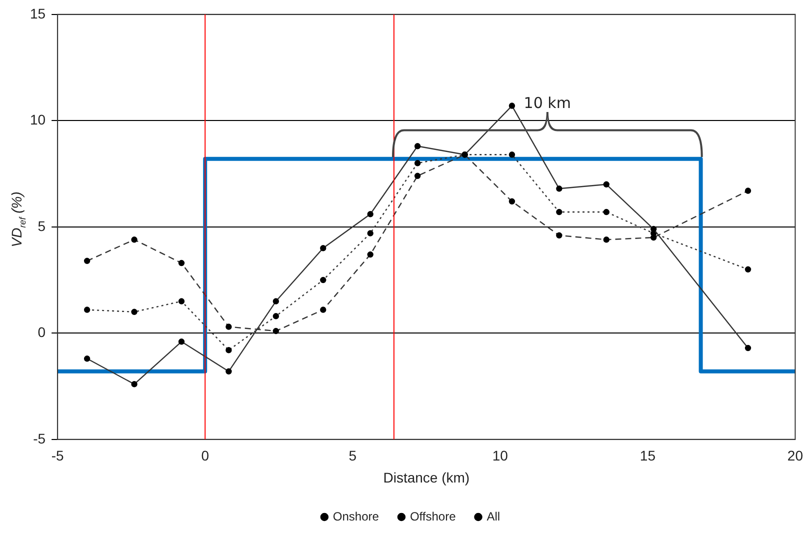 Image resolution: width=806 pixels, height=535 pixels. What do you see at coordinates (38, 13) in the screenshot?
I see `y-tick-label: 15` at bounding box center [38, 13].